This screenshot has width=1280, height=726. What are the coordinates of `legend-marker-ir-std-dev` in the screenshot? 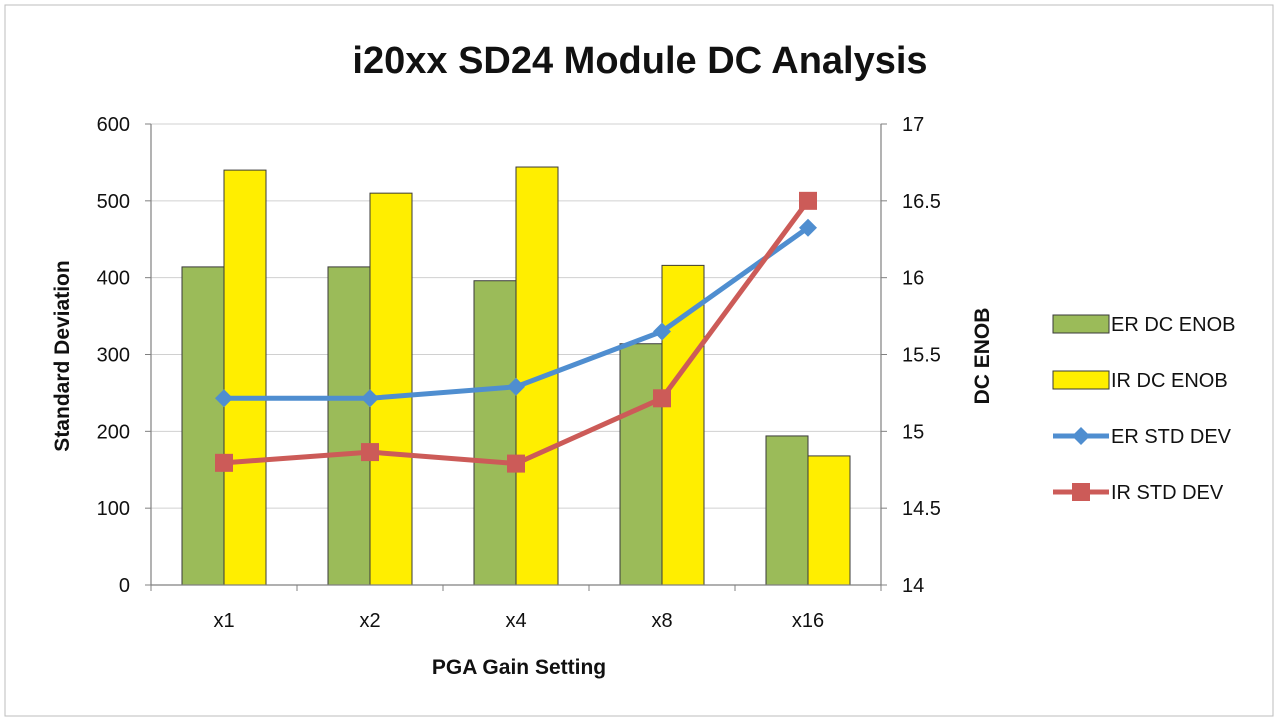 It's located at (1081, 492).